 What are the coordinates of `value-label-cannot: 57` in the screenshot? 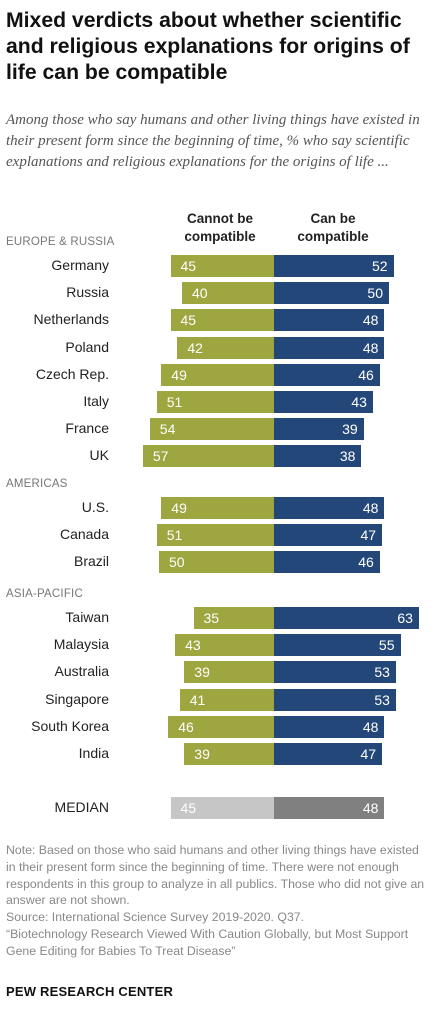 It's located at (160, 456).